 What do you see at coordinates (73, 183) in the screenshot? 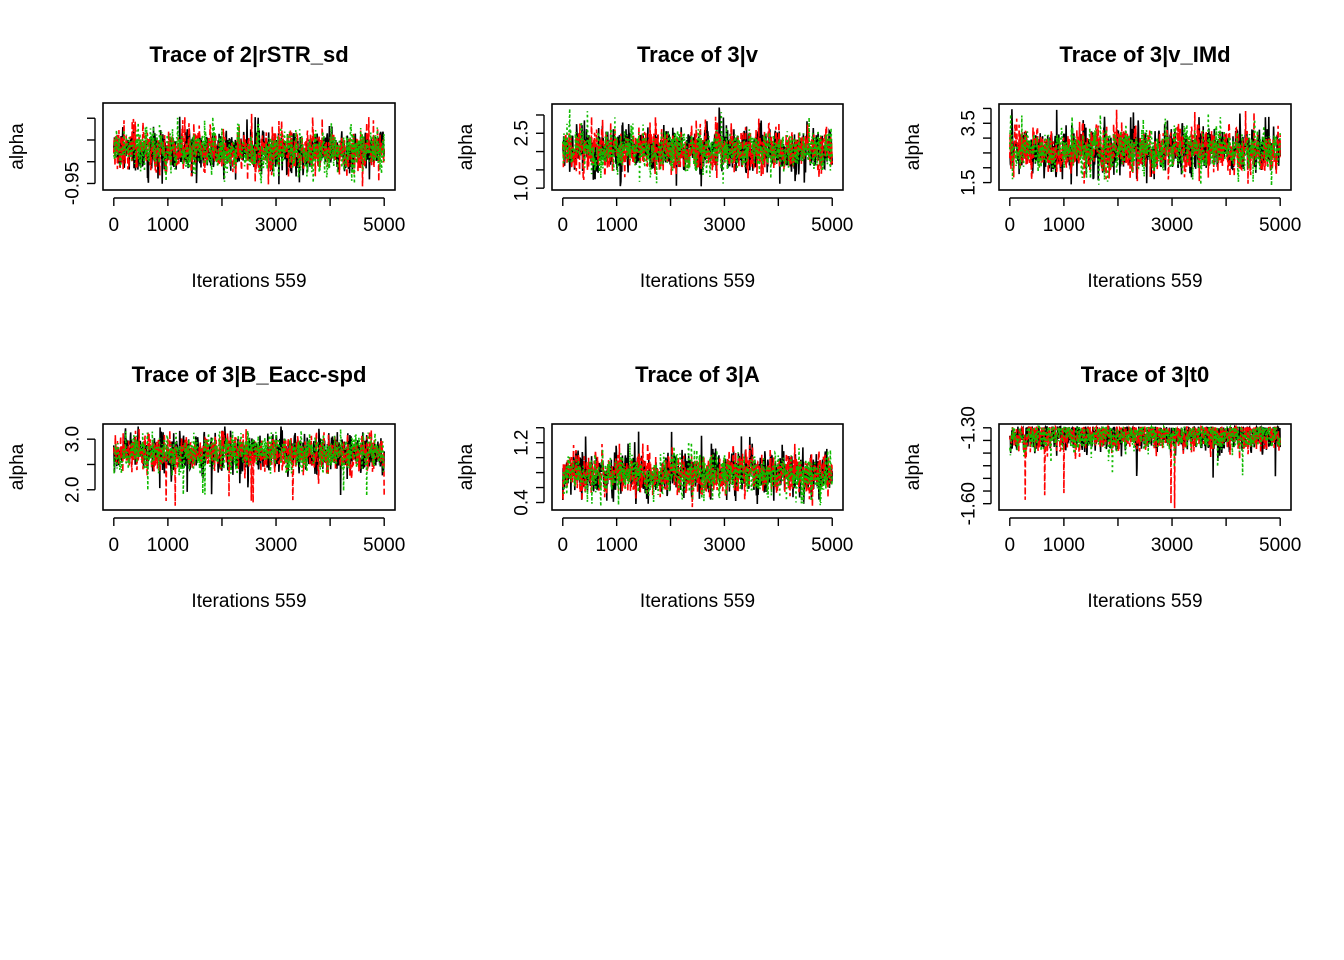
I see `y-tick-label: -0.95` at bounding box center [73, 183].